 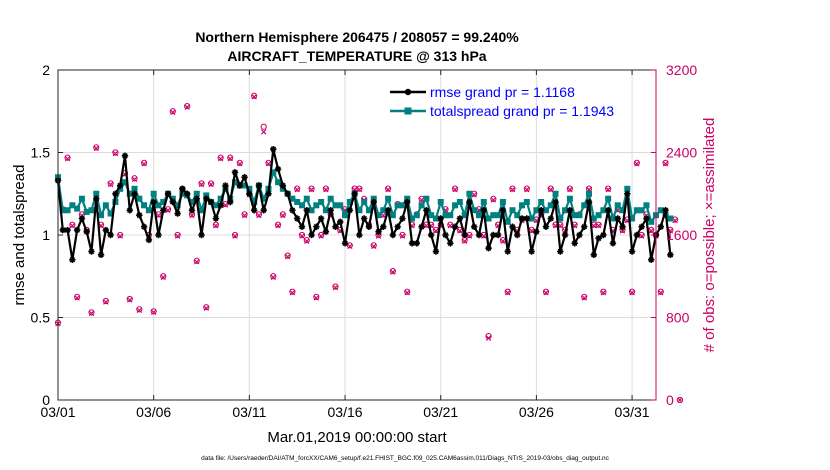 I want to click on legend-rmse-label: rmse grand pr = 1.1168, so click(x=502, y=92).